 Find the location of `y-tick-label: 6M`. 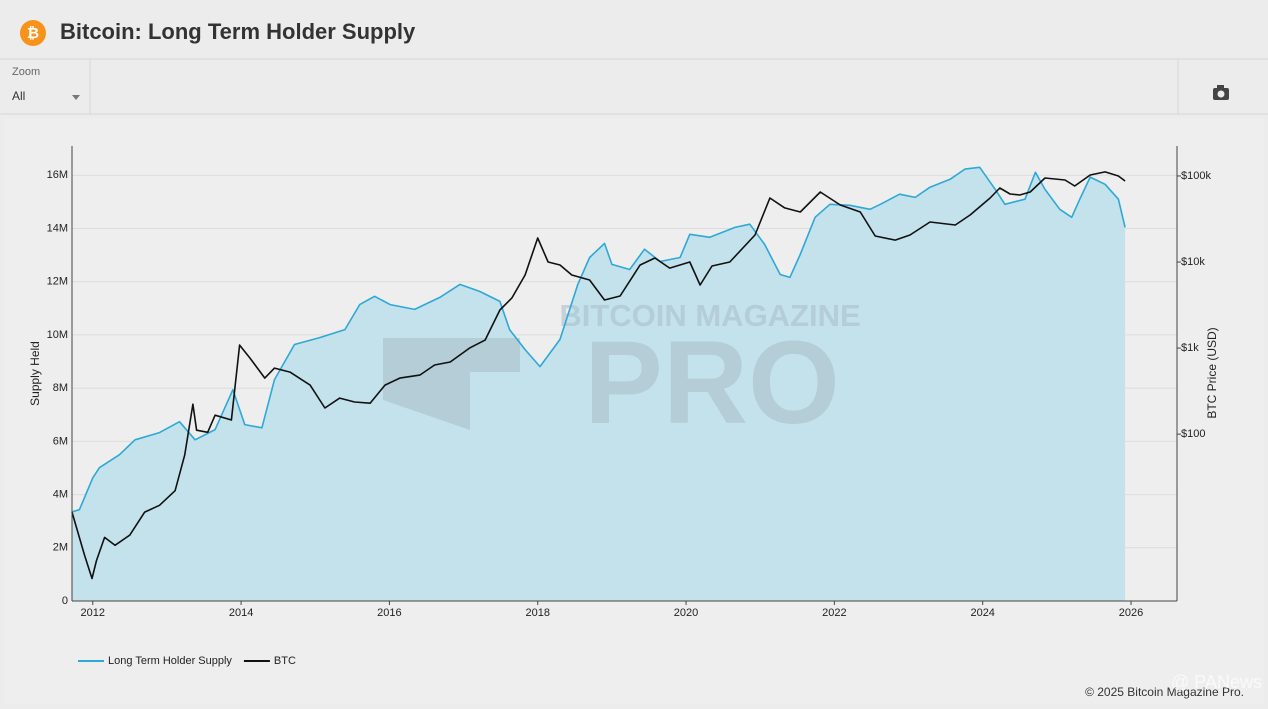

y-tick-label: 6M is located at coordinates (60, 441).